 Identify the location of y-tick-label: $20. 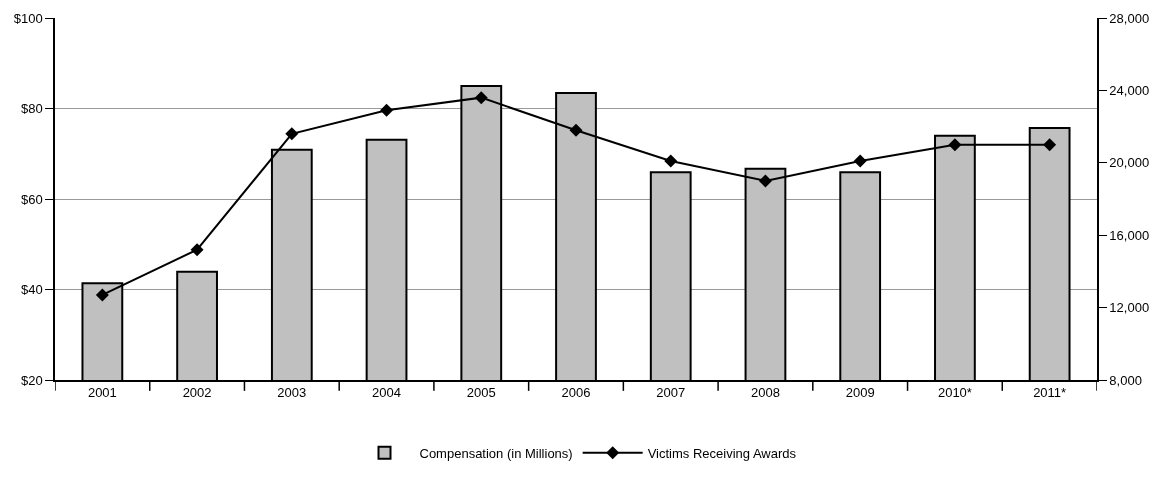
(31, 380).